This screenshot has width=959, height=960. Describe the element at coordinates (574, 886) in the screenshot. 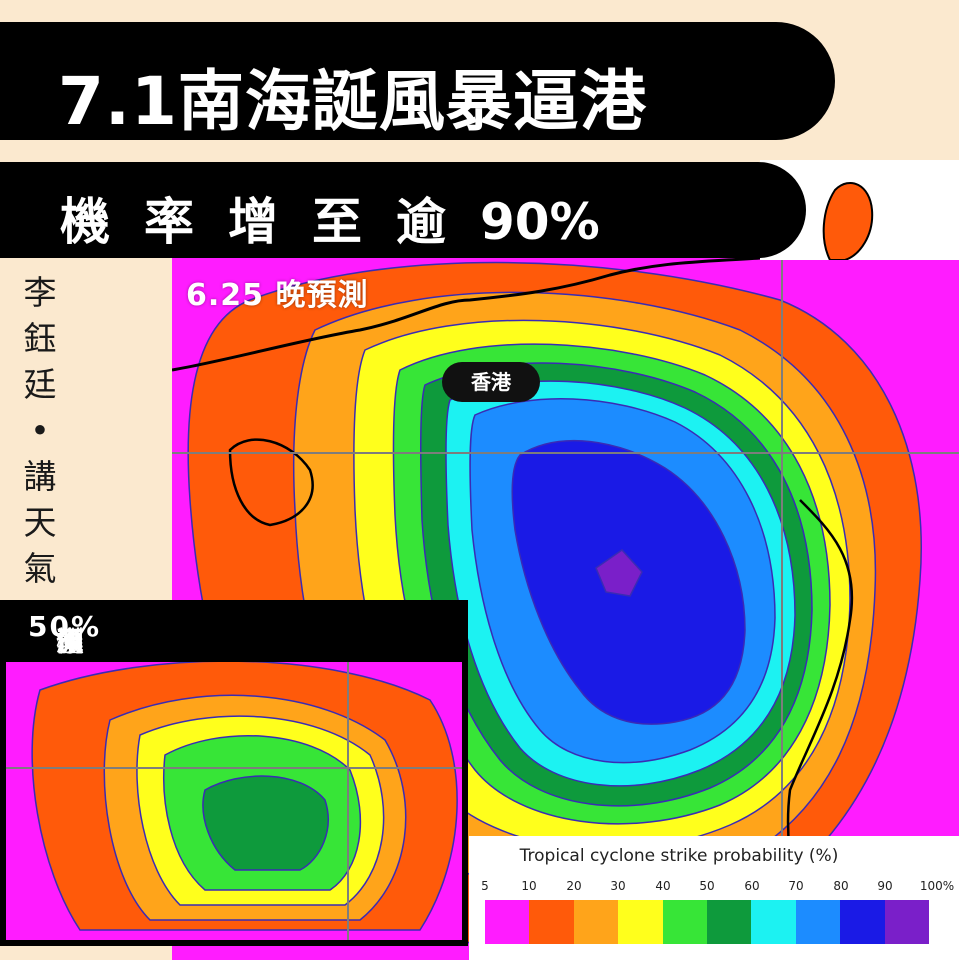

I see `legend-tick: 20` at that location.